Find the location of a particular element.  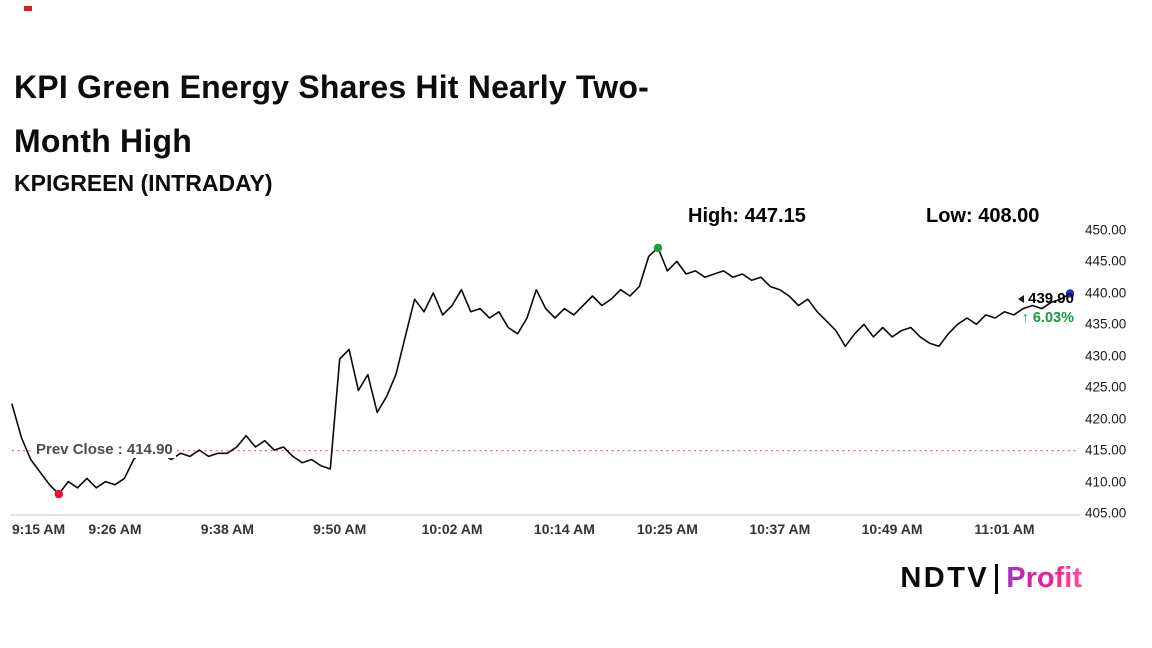

y-axis-label: 445.00 is located at coordinates (1106, 261).